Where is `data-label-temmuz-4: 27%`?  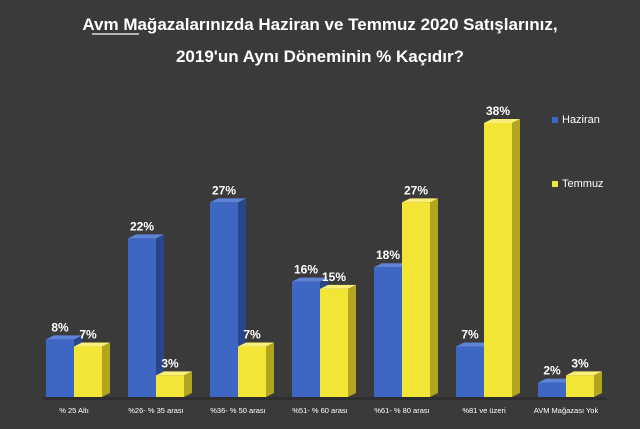 data-label-temmuz-4: 27% is located at coordinates (416, 190).